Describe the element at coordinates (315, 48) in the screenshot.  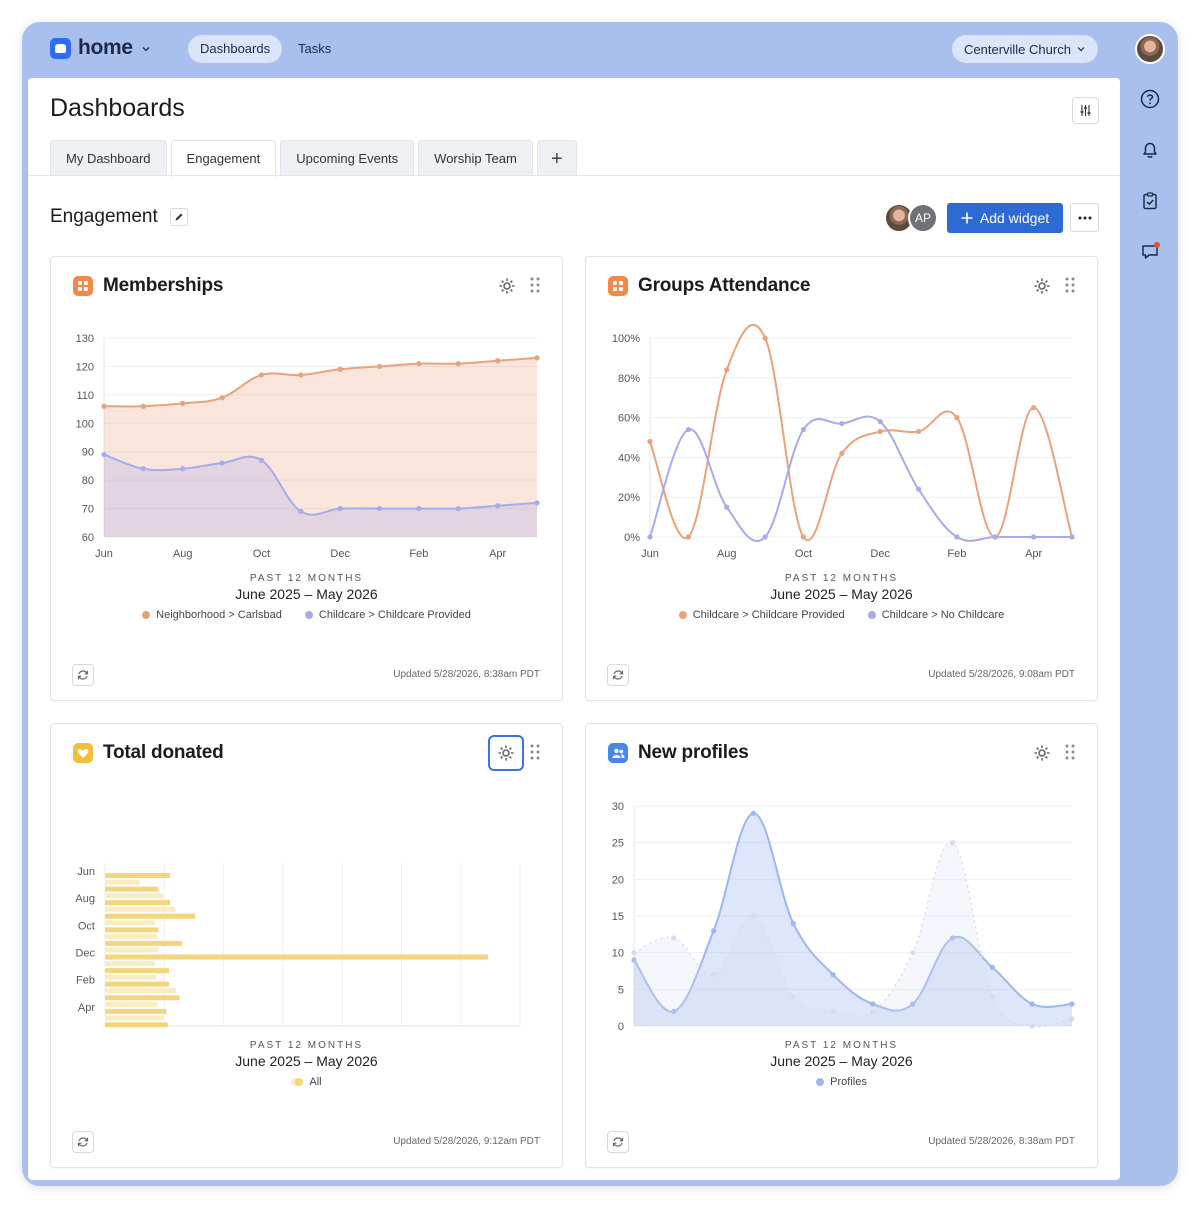
I see `nav-tasks: Tasks` at that location.